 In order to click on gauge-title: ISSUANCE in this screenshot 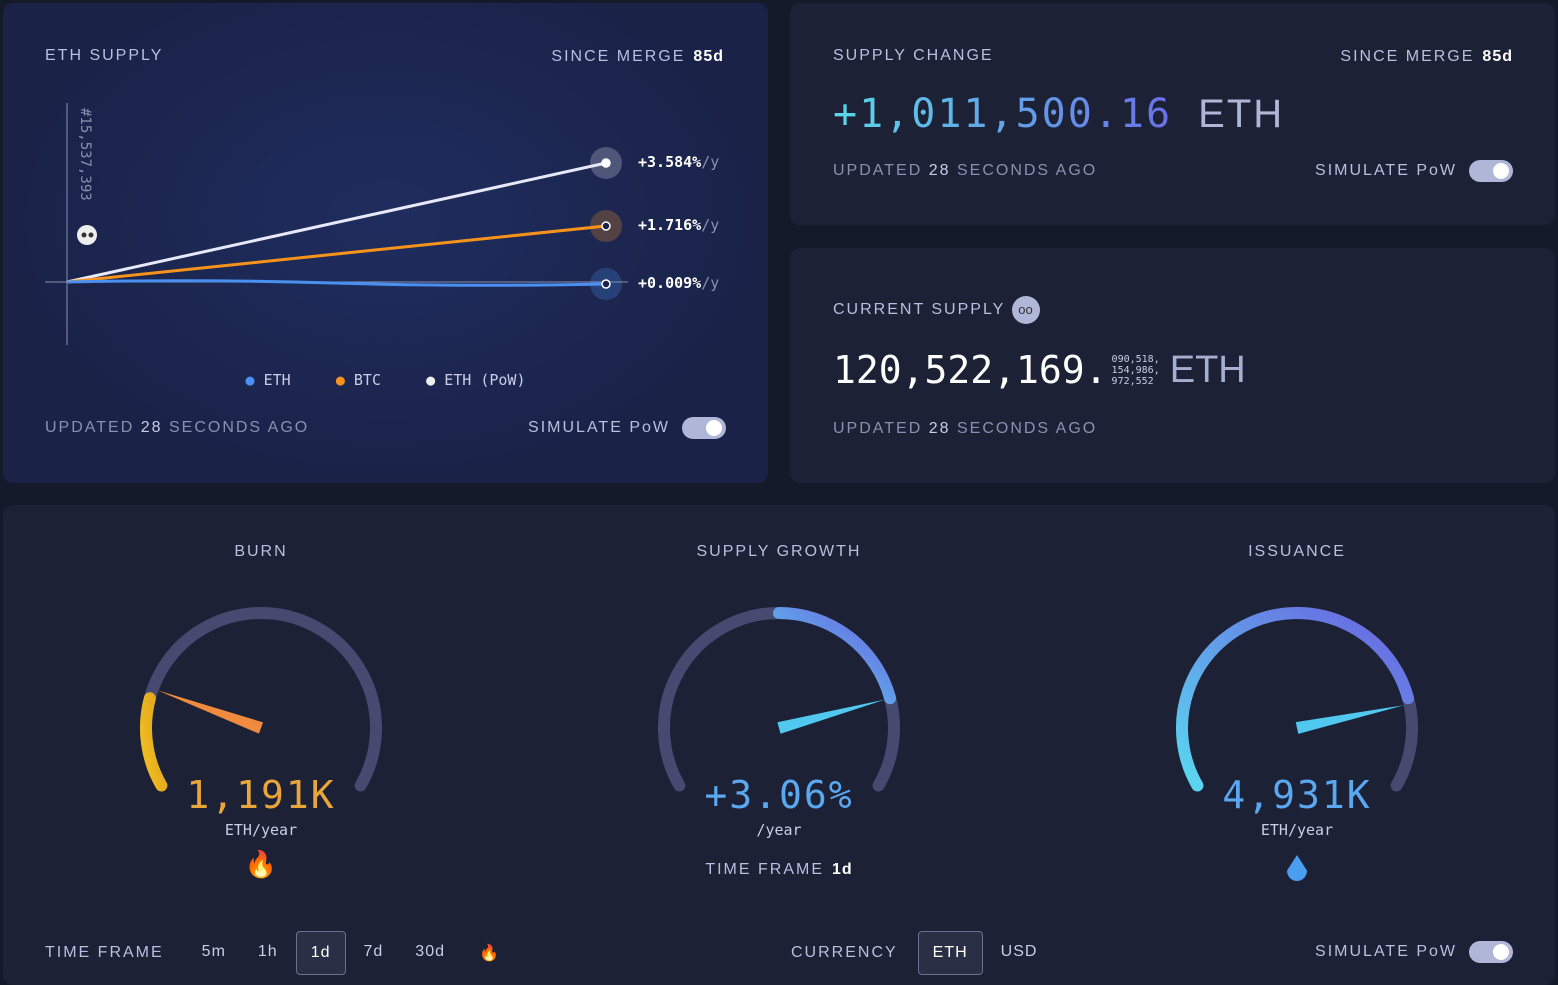, I will do `click(1297, 551)`.